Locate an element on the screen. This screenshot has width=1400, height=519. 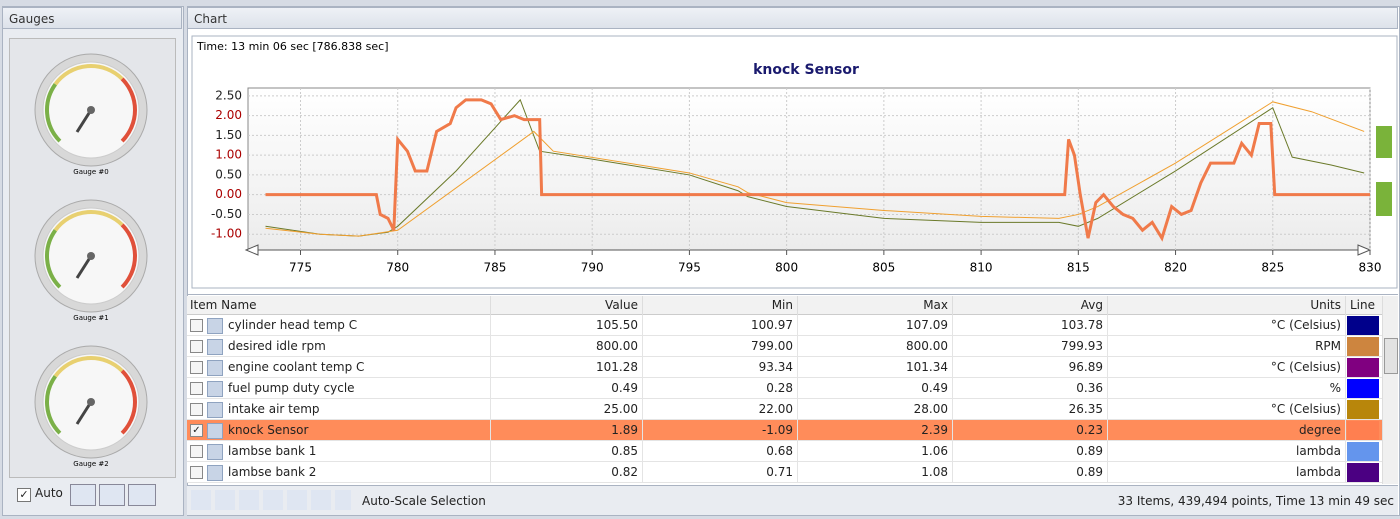
y-tick-label: 2.50 is located at coordinates (228, 95).